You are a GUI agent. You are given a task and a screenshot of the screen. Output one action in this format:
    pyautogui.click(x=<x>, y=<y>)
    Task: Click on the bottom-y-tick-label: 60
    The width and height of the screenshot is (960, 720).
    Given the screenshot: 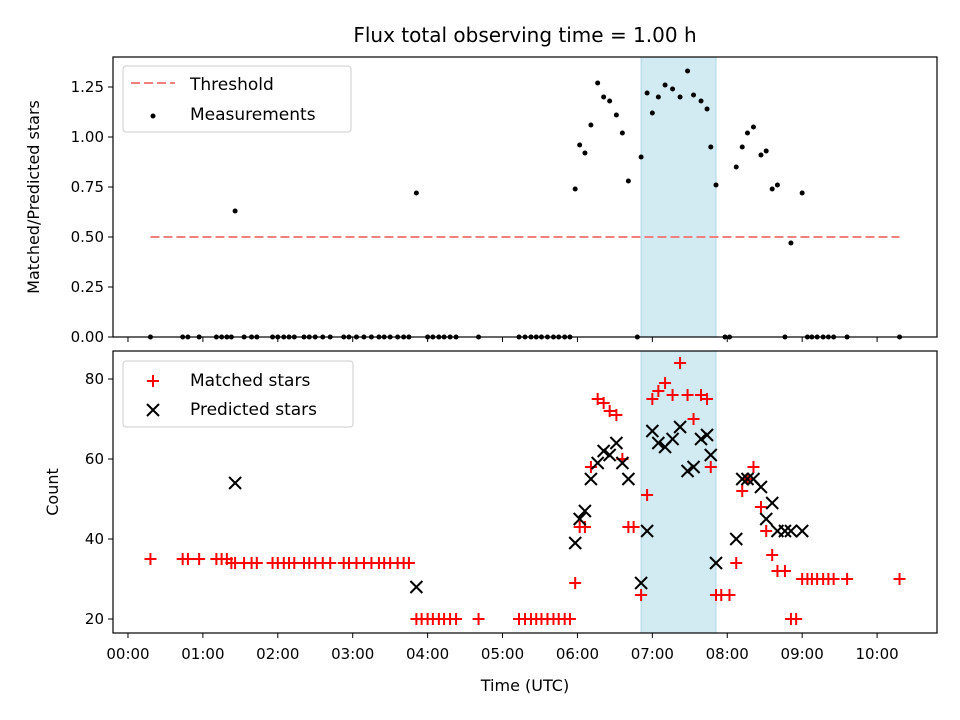 What is the action you would take?
    pyautogui.click(x=94, y=459)
    